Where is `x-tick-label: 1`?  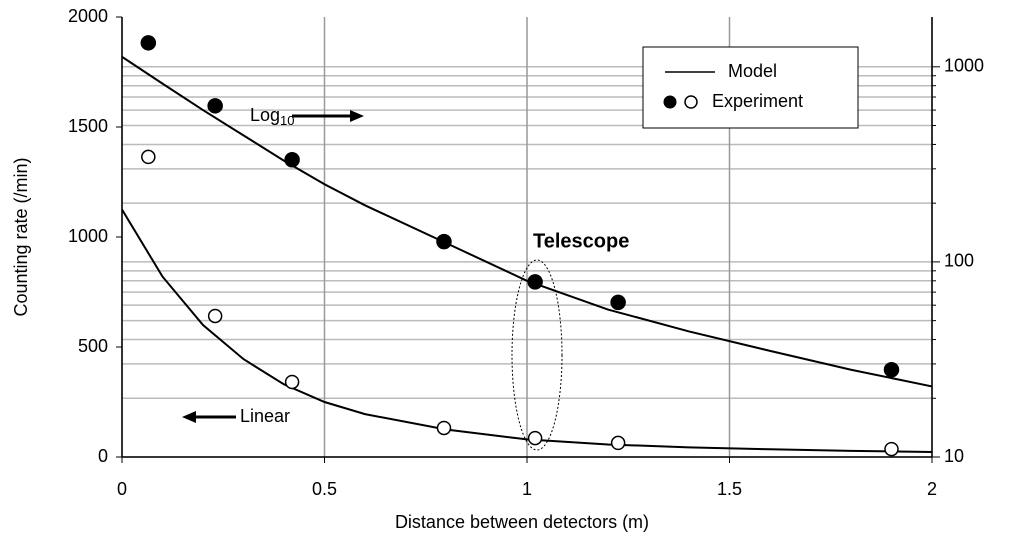
x-tick-label: 1 is located at coordinates (527, 489).